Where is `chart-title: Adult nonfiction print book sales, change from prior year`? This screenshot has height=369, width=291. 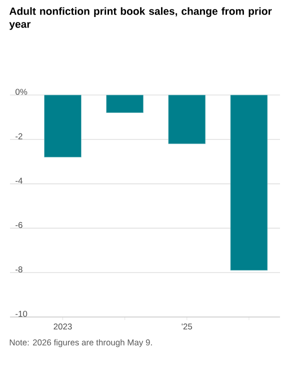
chart-title: Adult nonfiction print book sales, change from prior year is located at coordinates (140, 18).